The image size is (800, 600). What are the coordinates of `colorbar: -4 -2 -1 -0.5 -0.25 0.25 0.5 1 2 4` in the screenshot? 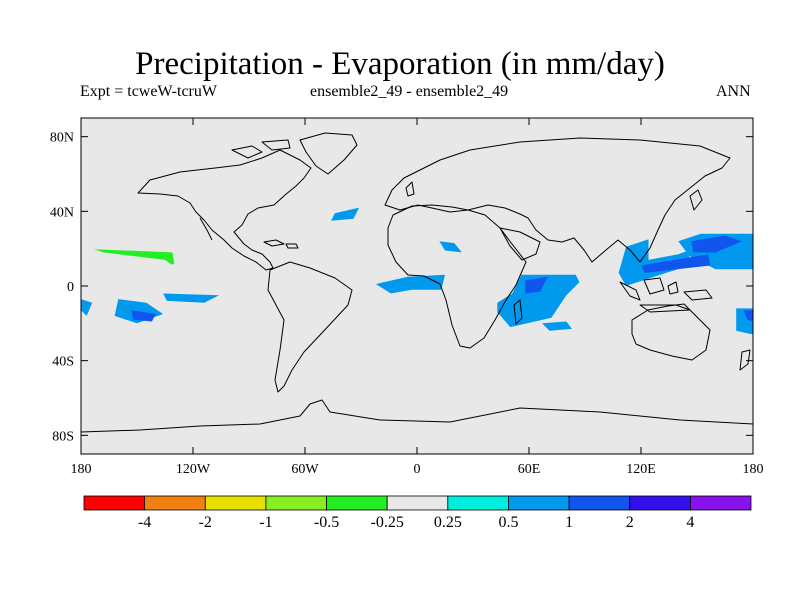 It's located at (417, 513).